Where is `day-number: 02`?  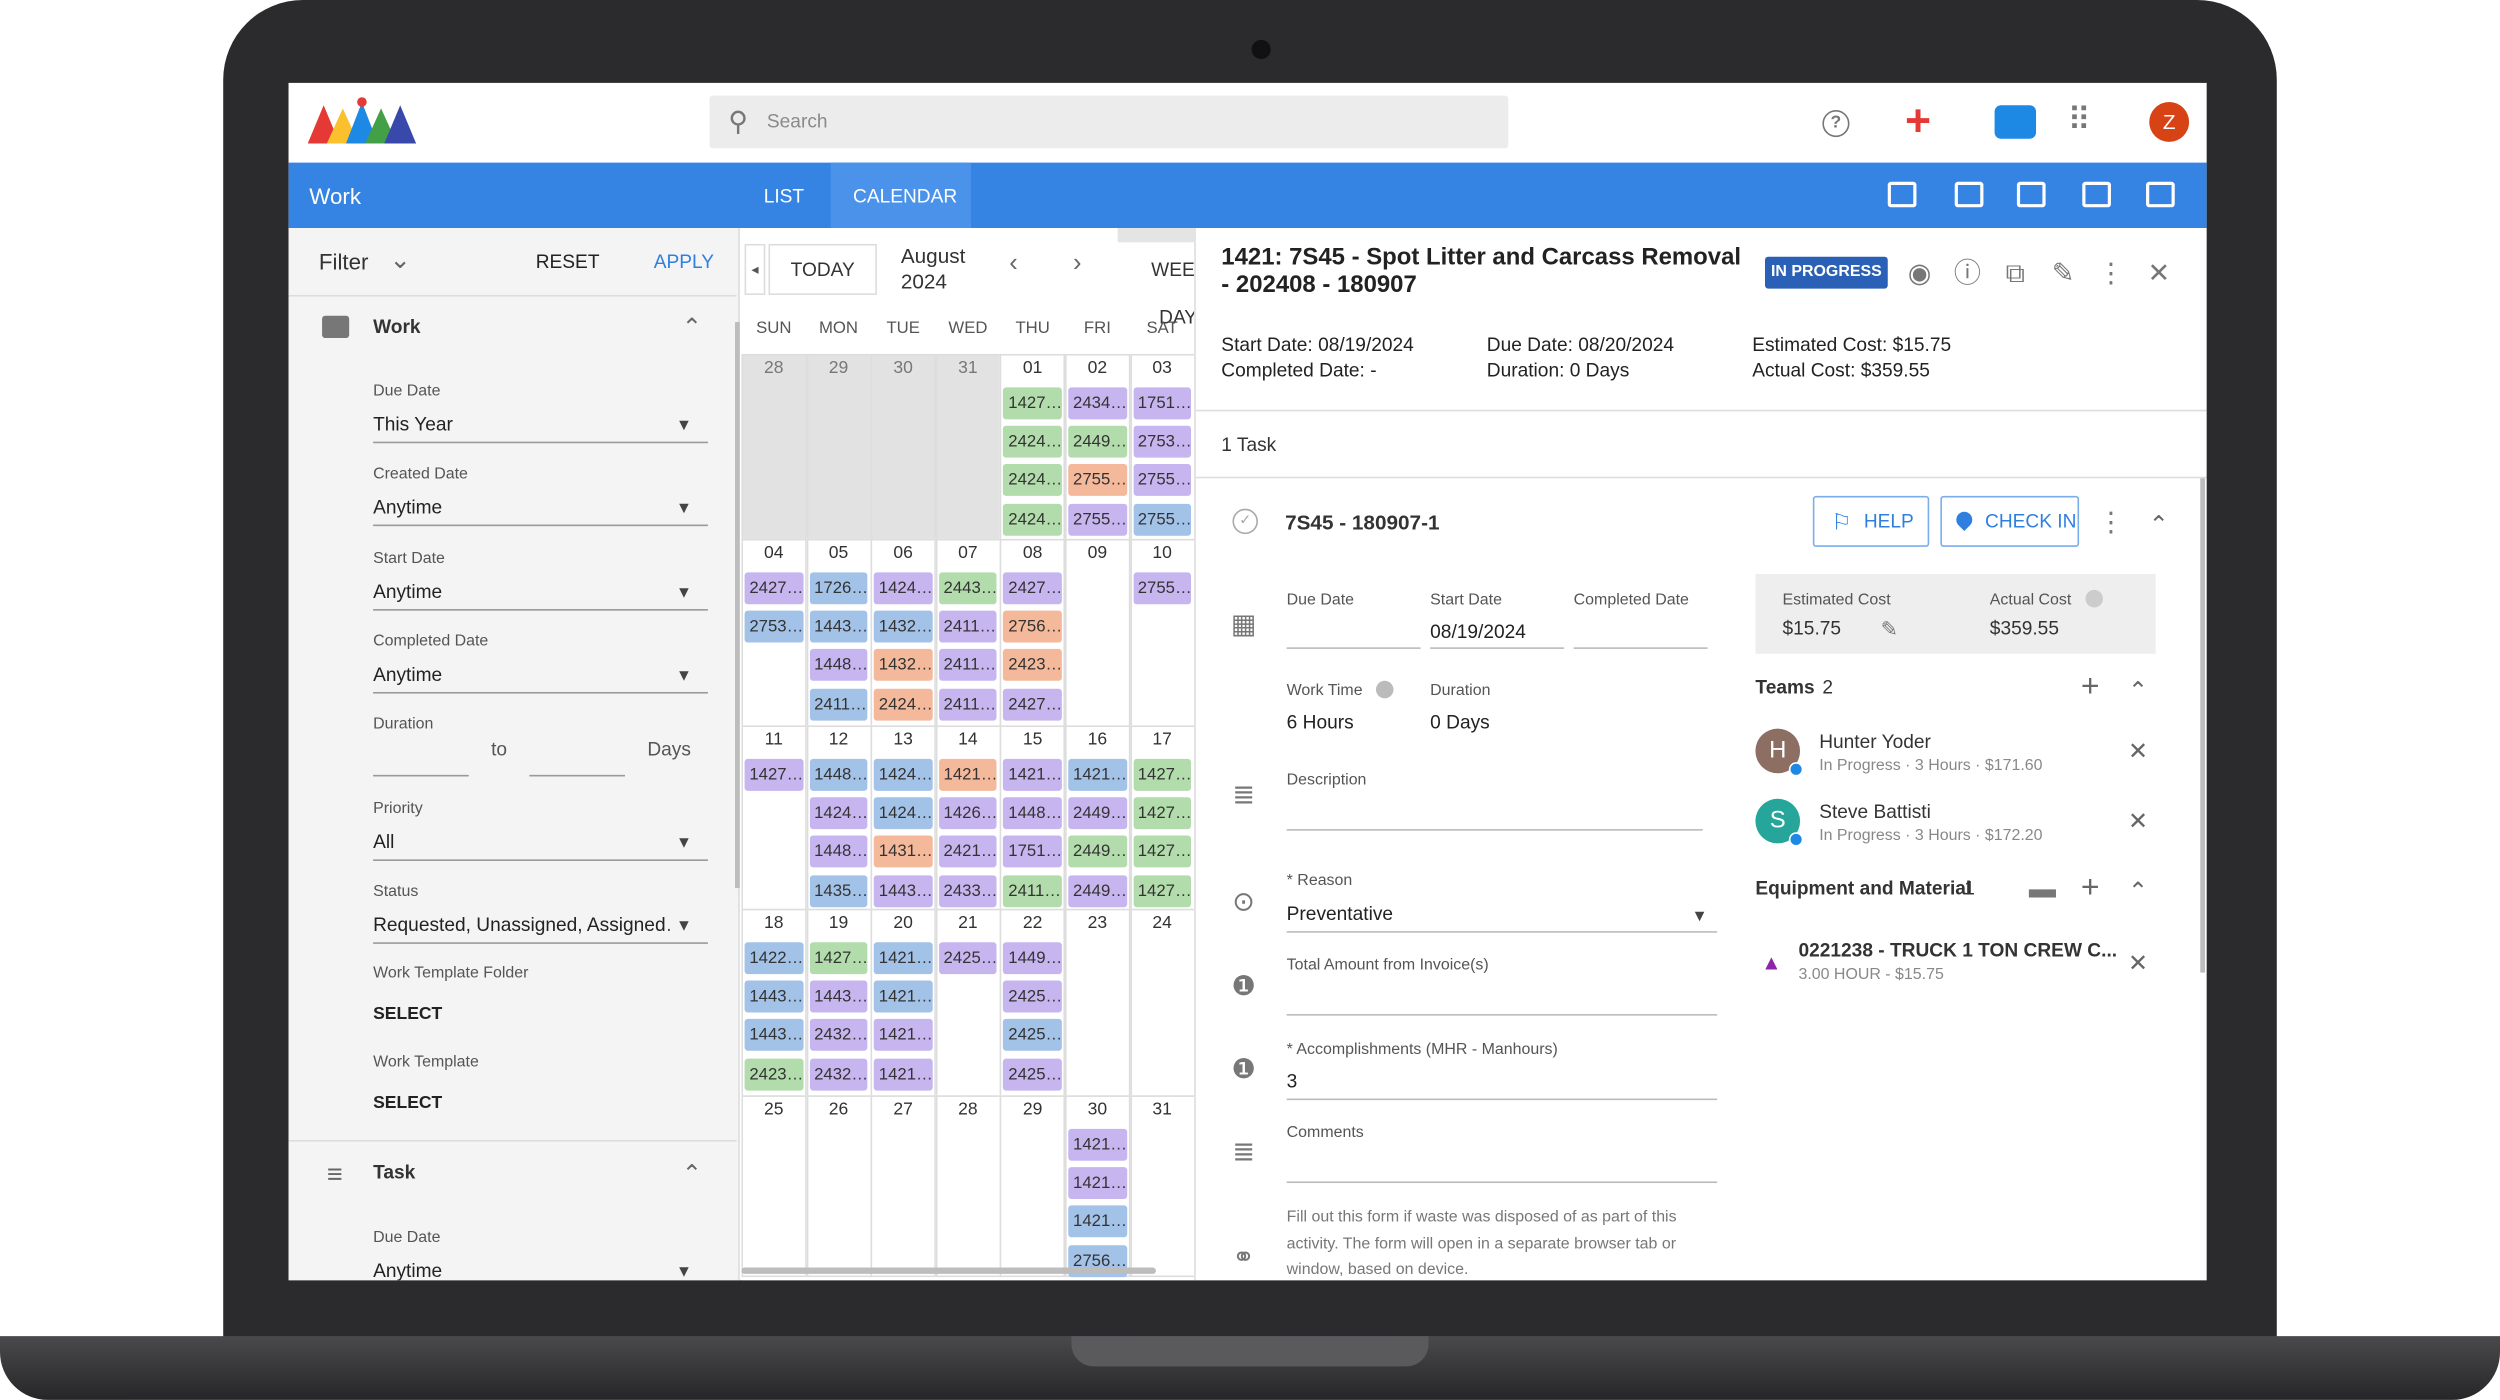
day-number: 02 is located at coordinates (1097, 368).